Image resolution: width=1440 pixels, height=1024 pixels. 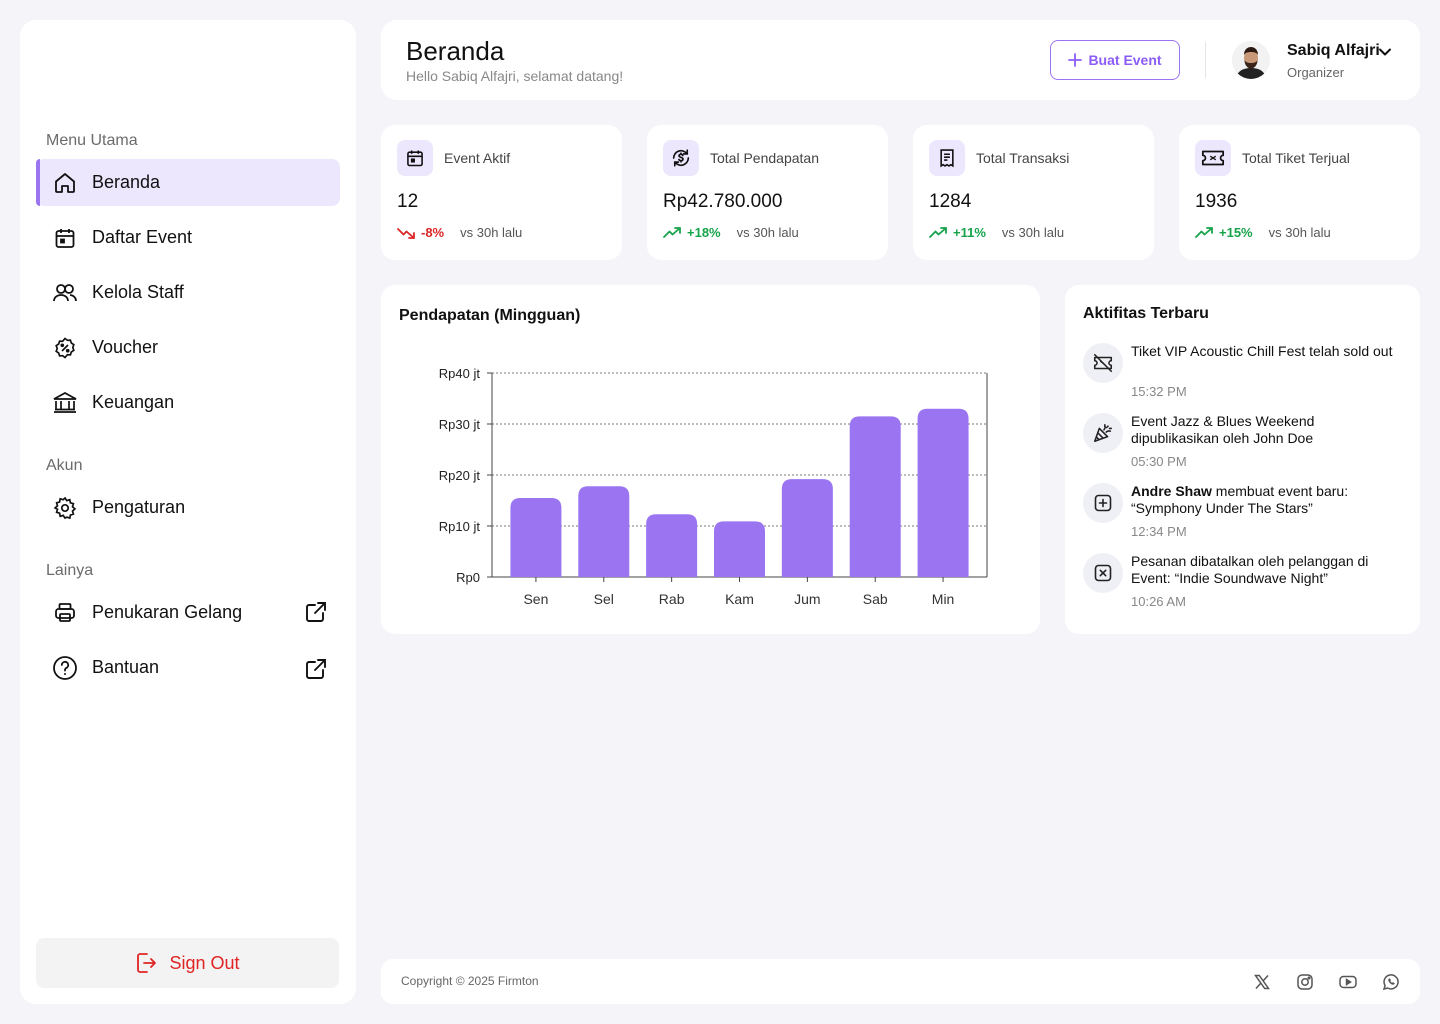 I want to click on stat-change: +11%, so click(x=969, y=232).